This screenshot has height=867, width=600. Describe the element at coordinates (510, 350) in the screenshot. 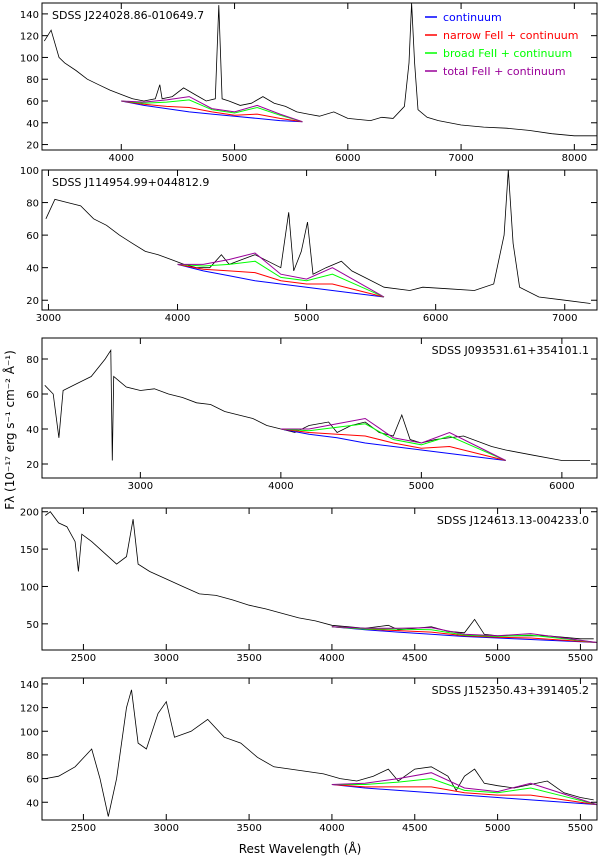

I see `panel-title: SDSS J093531.61+354101.1` at that location.